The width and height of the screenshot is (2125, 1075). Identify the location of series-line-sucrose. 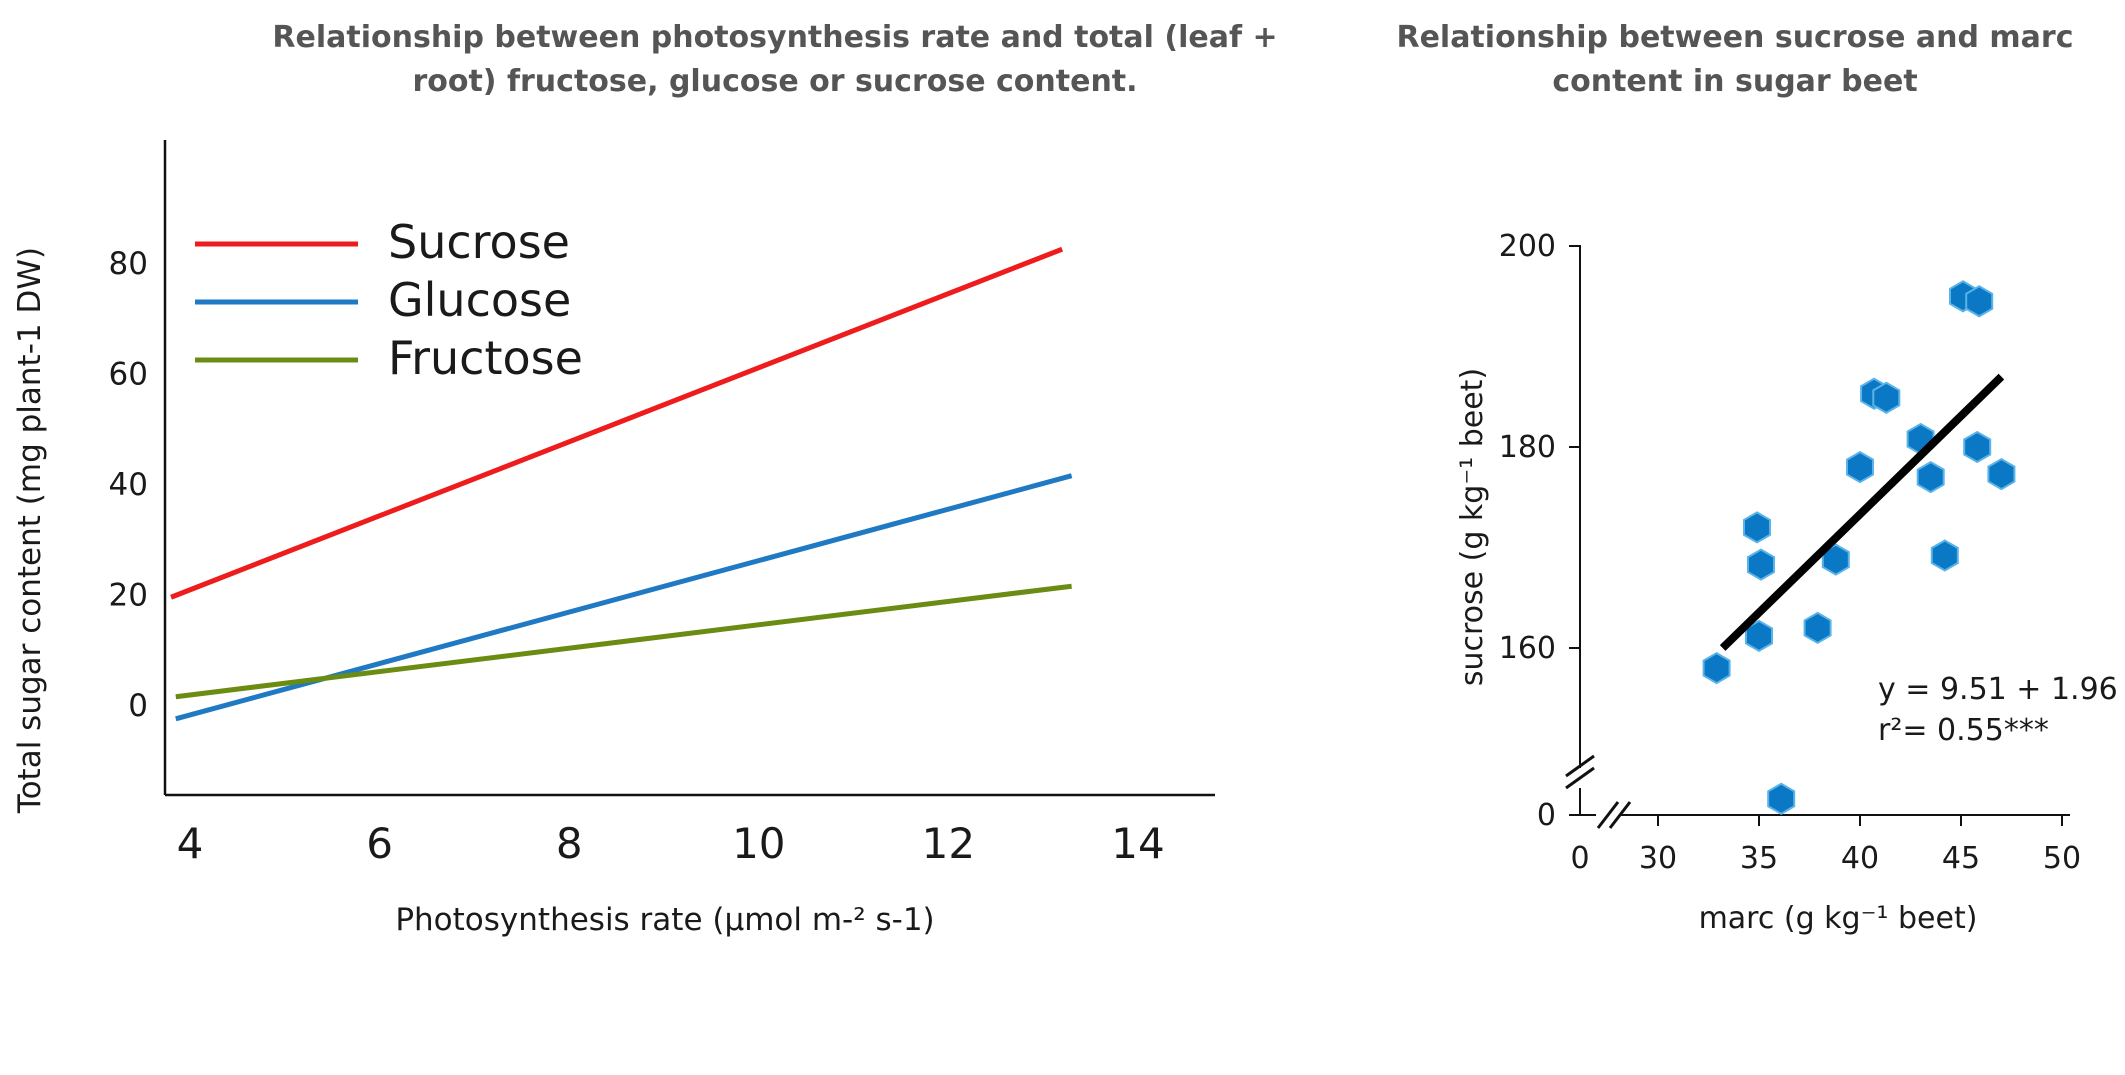
(617, 423).